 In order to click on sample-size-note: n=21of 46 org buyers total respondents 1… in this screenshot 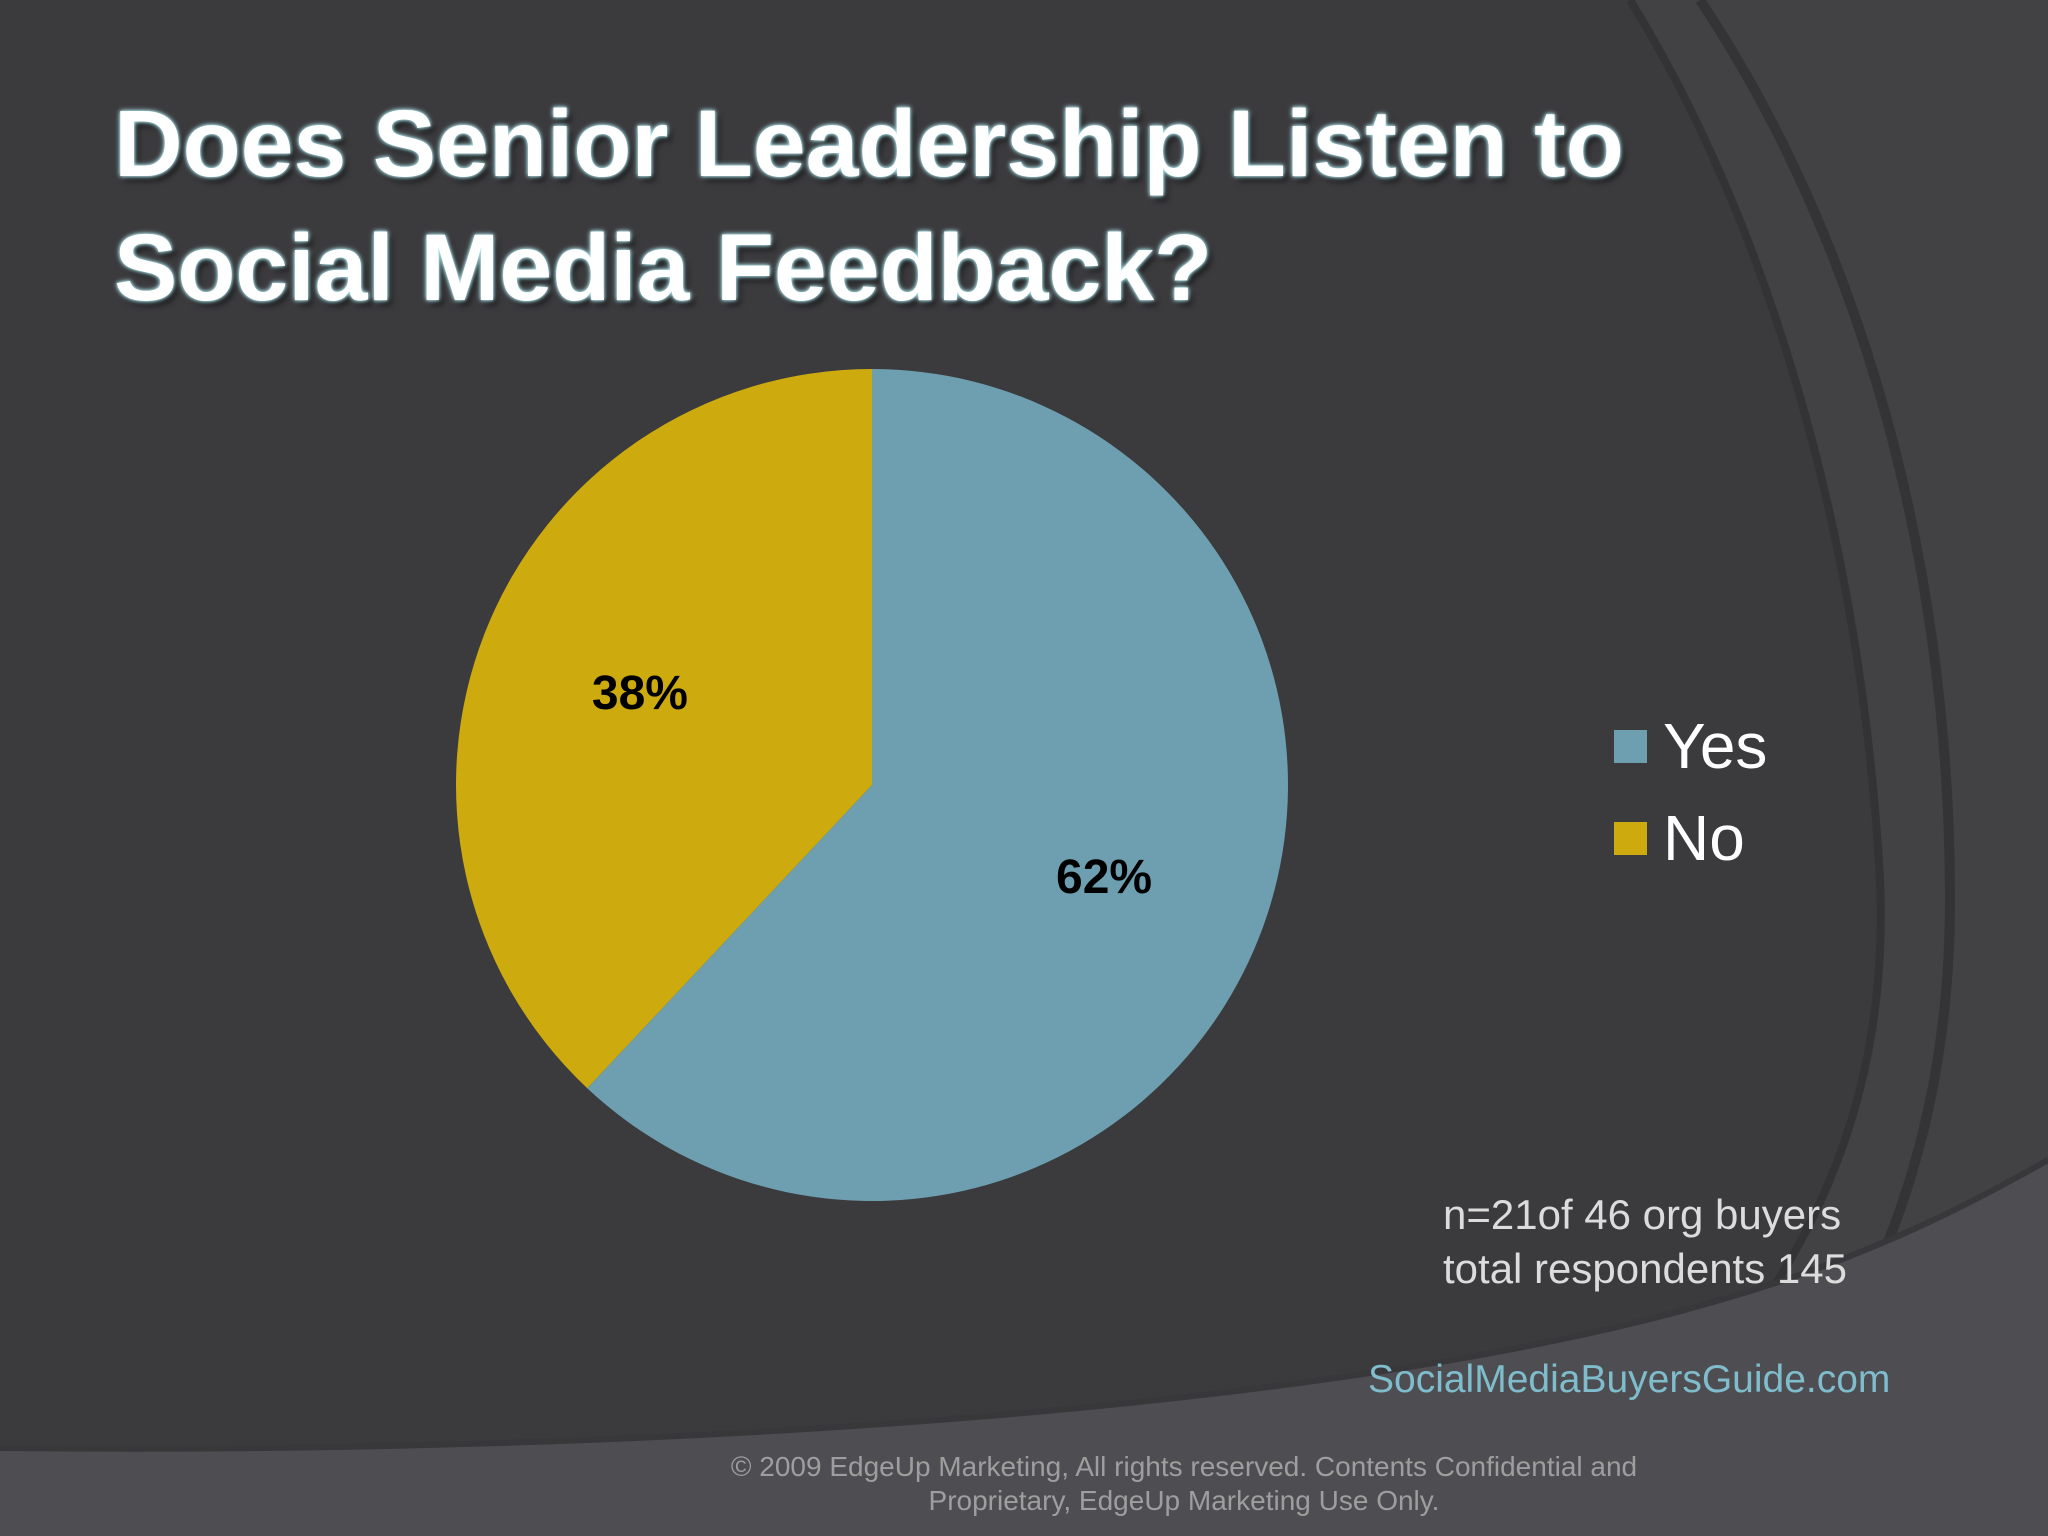, I will do `click(1645, 1242)`.